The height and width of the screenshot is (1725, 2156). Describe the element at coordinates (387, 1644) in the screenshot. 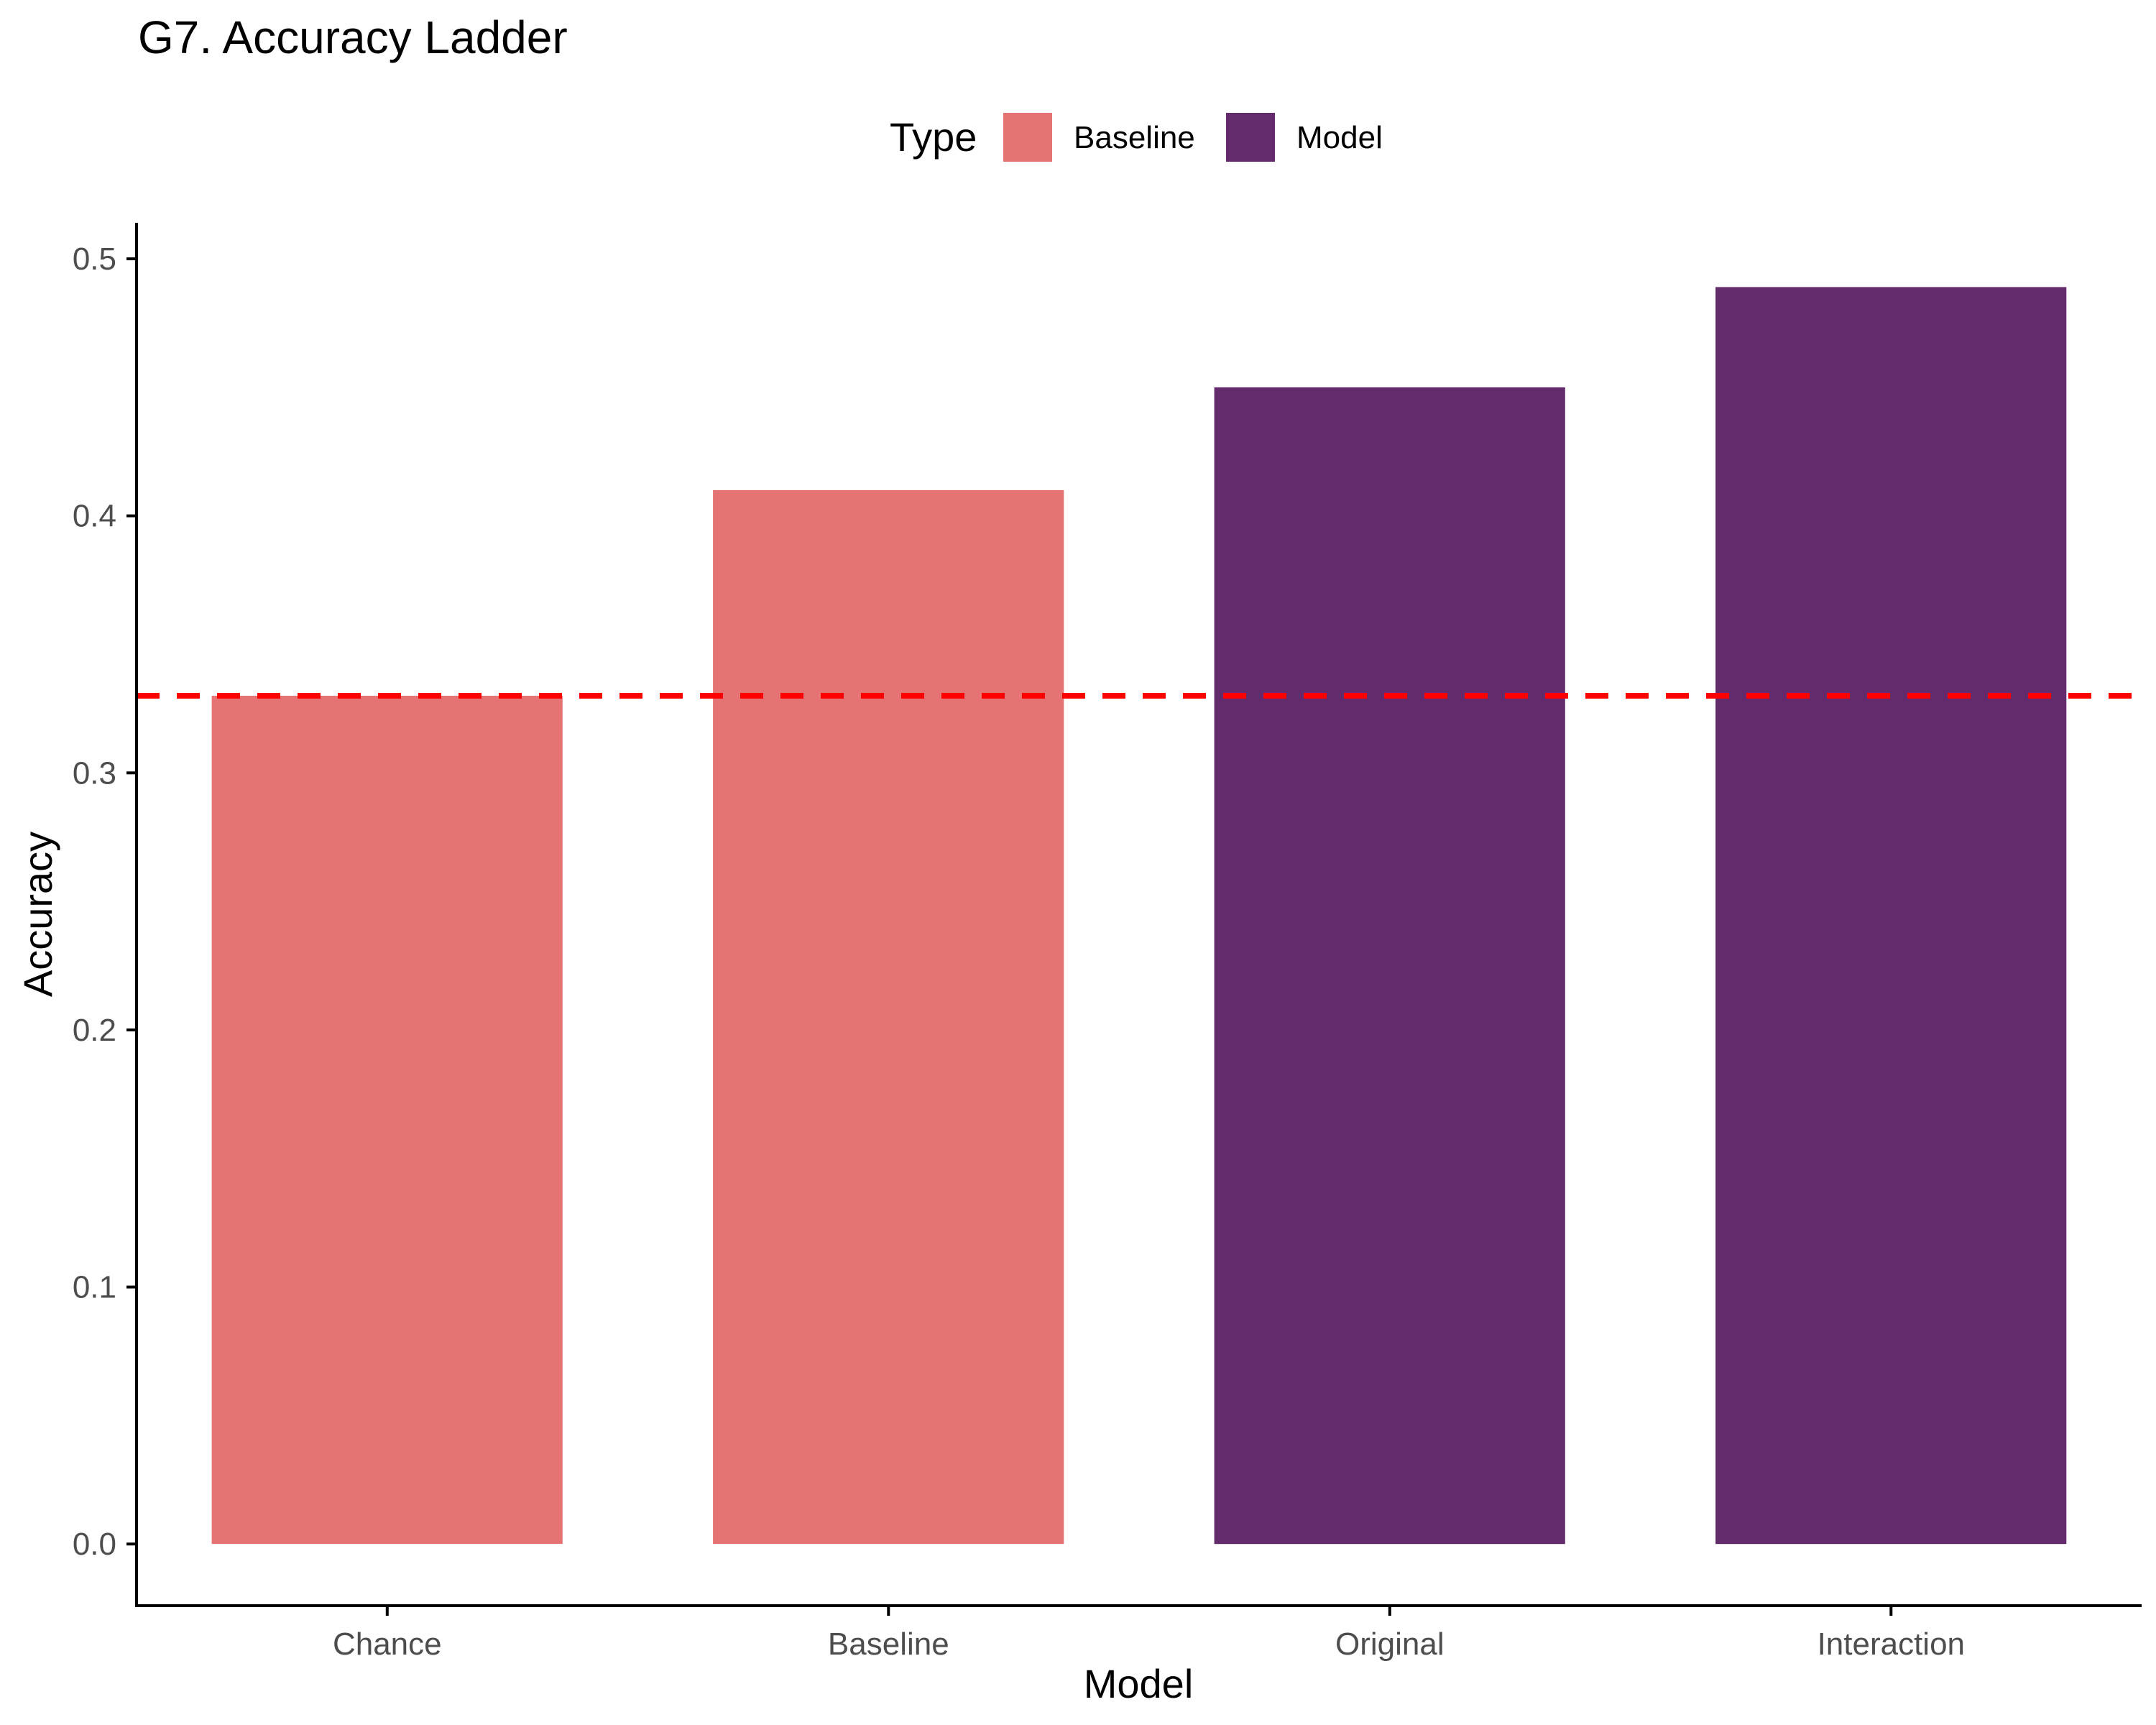

I see `x-tick-label-chance: Chance` at that location.